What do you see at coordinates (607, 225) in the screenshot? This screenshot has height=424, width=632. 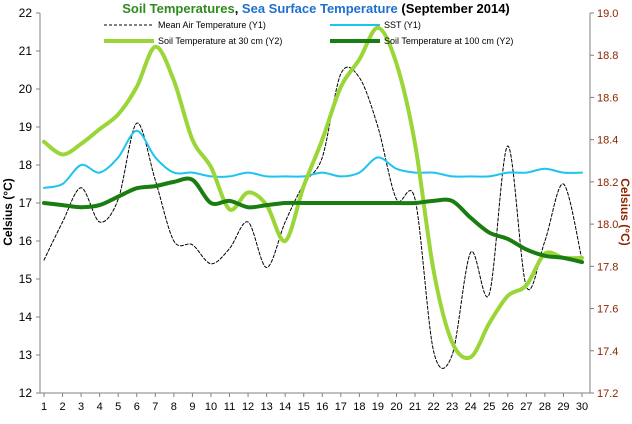 I see `y2-tick-label: 18.0` at bounding box center [607, 225].